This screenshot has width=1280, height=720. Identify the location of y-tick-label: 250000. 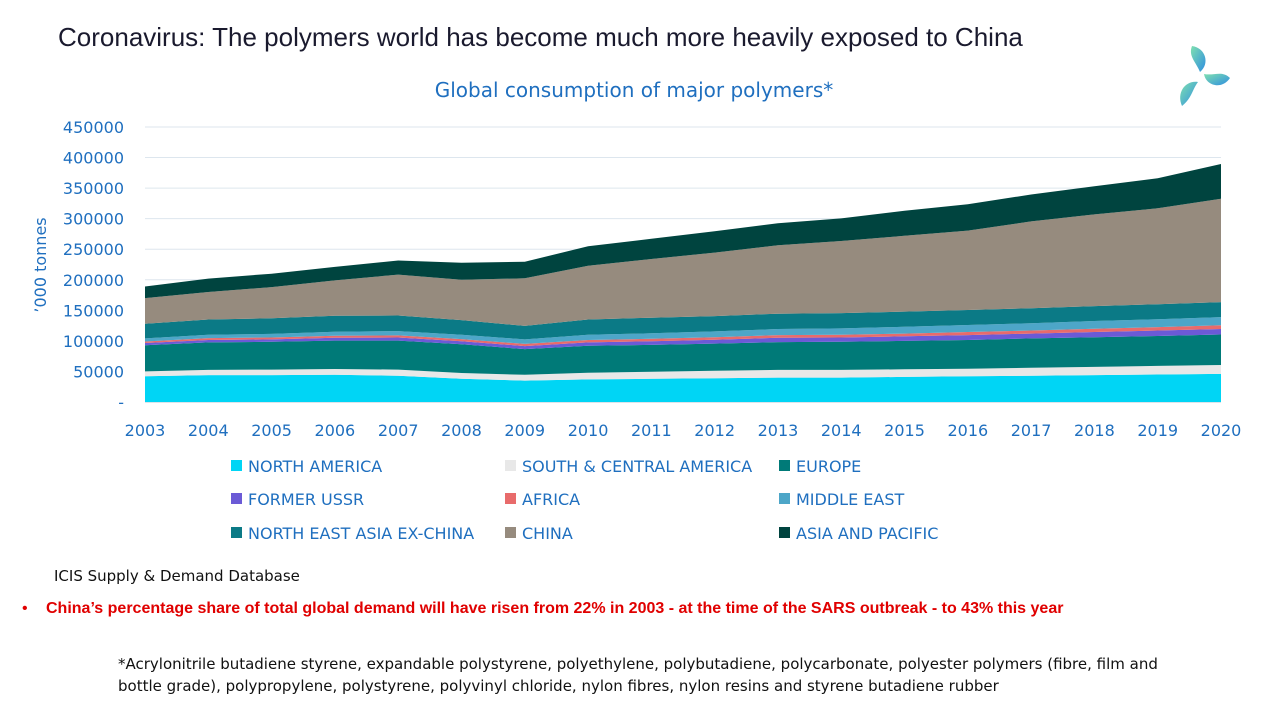
(93, 249).